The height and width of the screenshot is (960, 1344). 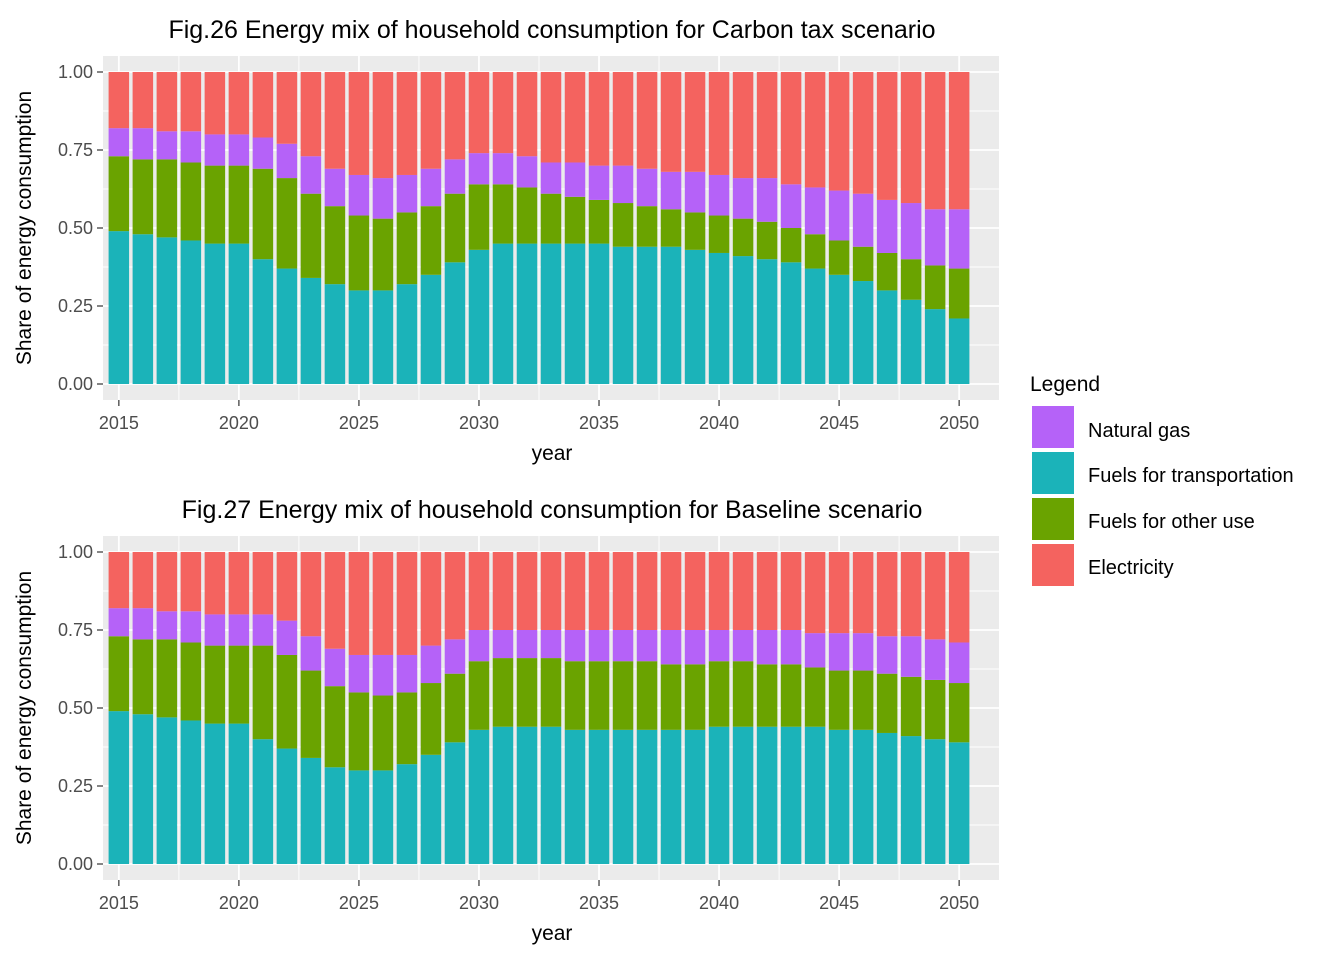 What do you see at coordinates (431, 120) in the screenshot?
I see `bar-segment-electricity-2028` at bounding box center [431, 120].